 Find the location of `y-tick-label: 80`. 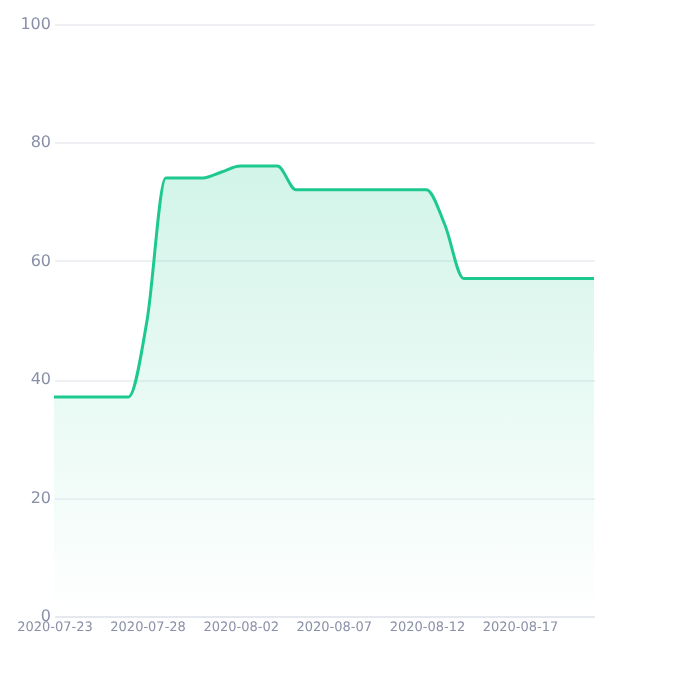

y-tick-label: 80 is located at coordinates (40, 142).